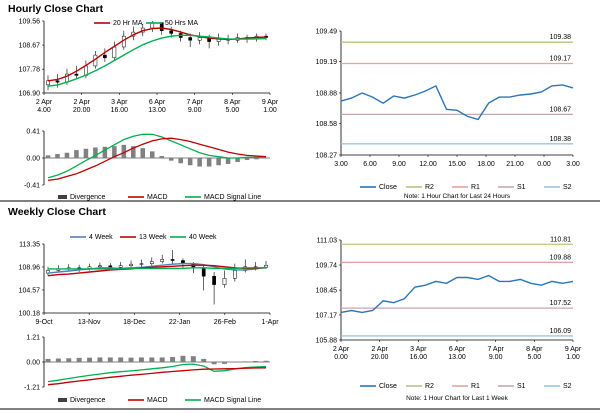  I want to click on hourly-levels-level-label-s2: 108.38, so click(561, 139).